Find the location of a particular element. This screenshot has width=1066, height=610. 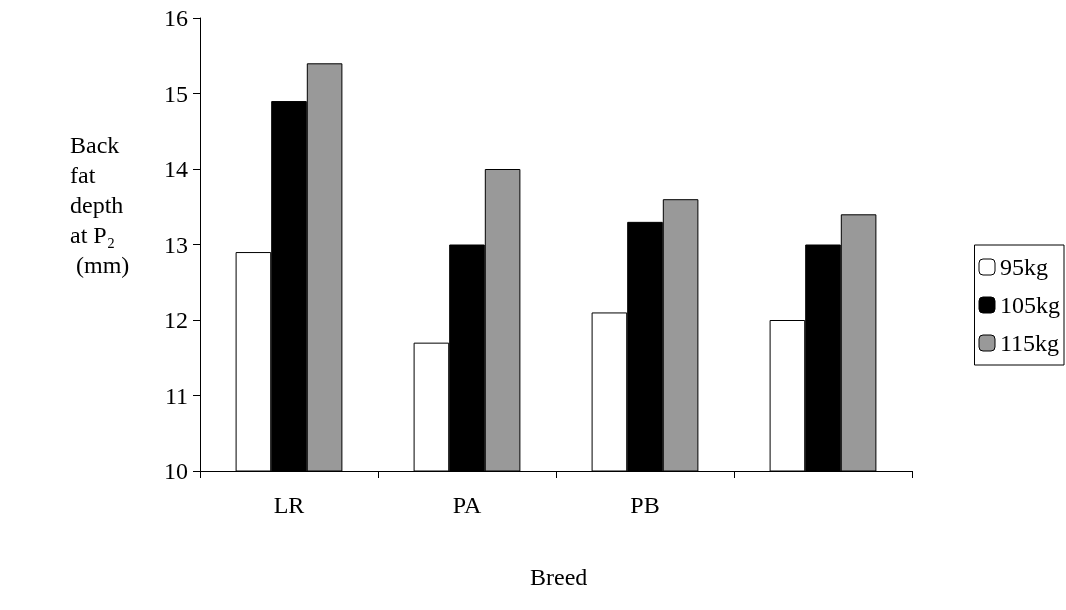

x-tick-label: PA is located at coordinates (467, 505).